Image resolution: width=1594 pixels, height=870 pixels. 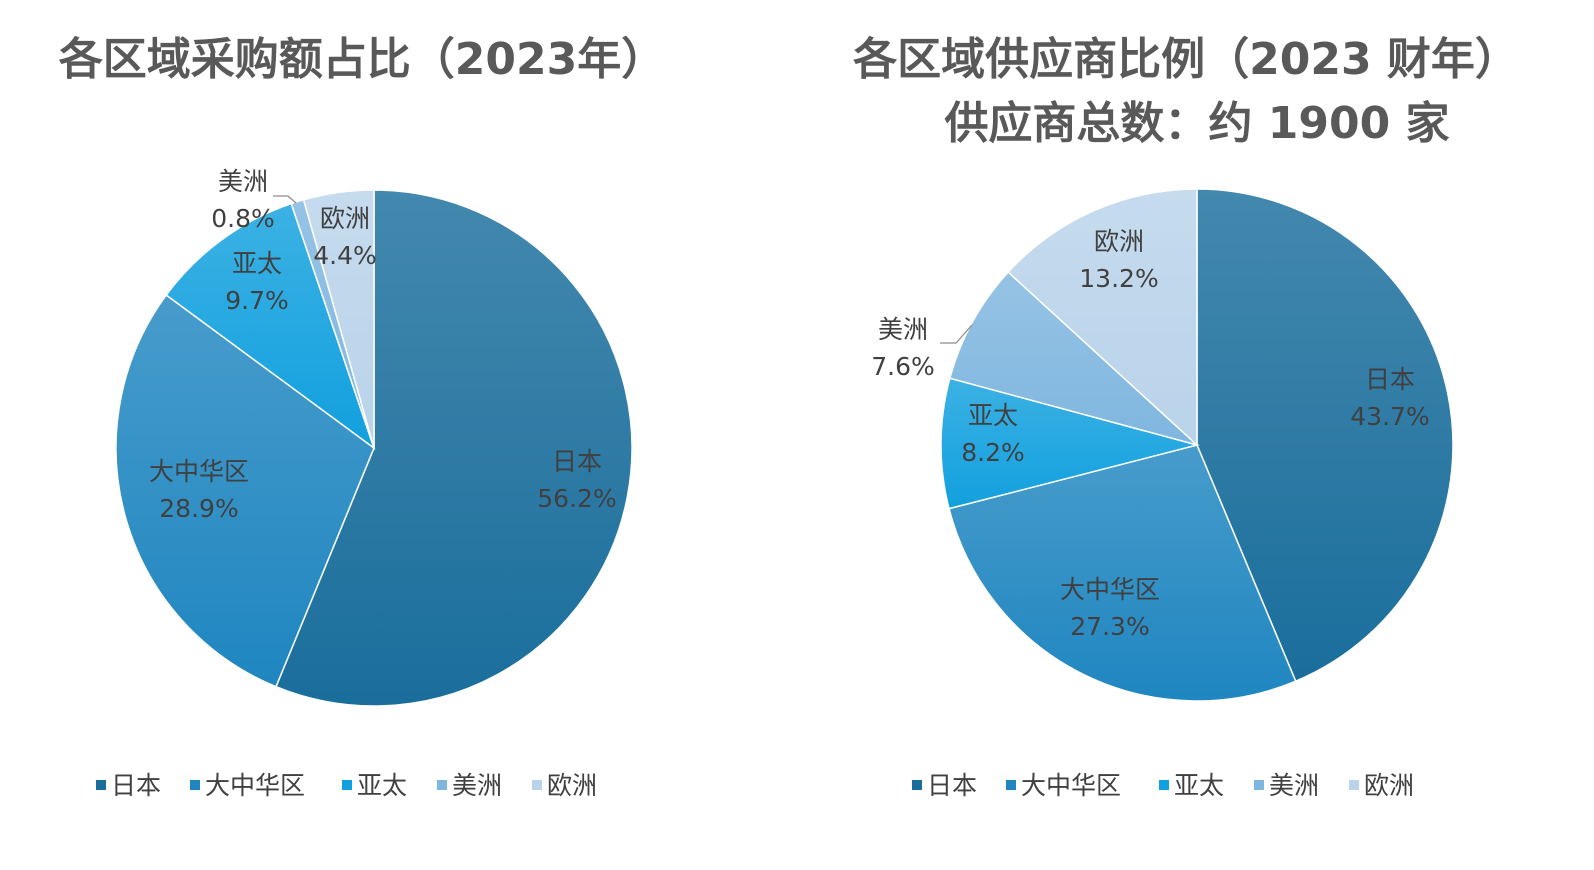 I want to click on slice-value-label: 43.7%, so click(x=1389, y=416).